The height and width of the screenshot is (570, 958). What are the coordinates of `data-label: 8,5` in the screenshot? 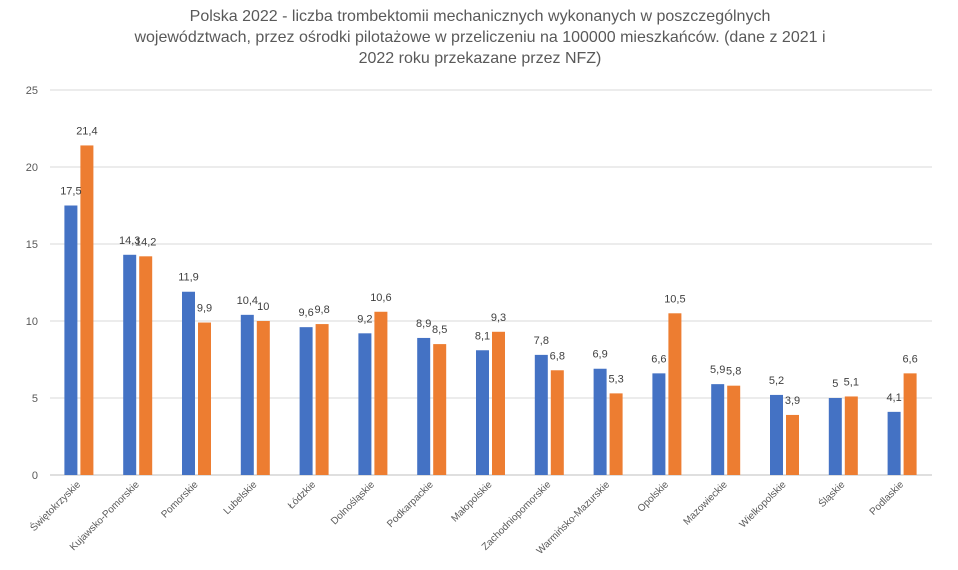 It's located at (439, 330).